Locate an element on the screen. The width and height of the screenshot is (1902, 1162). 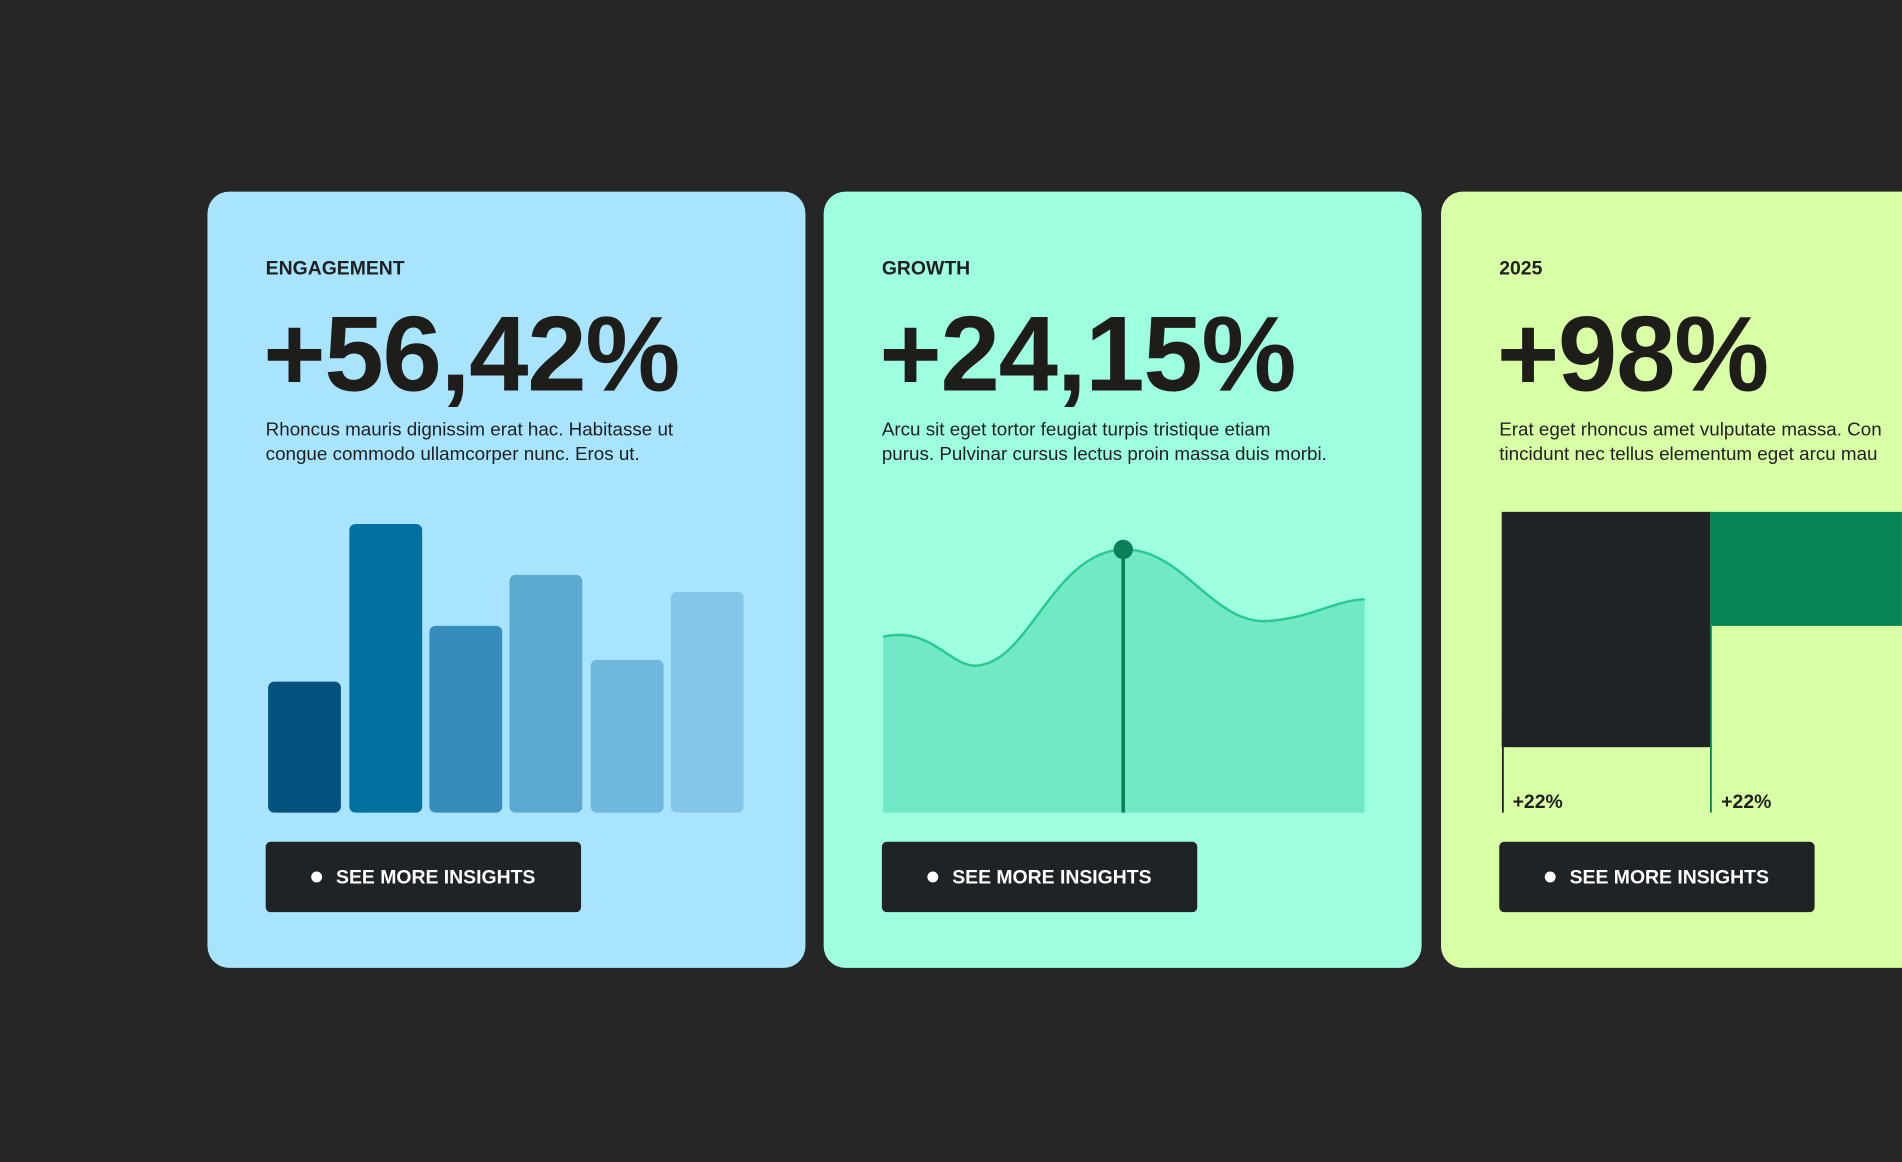
area-chart is located at coordinates (1123, 676).